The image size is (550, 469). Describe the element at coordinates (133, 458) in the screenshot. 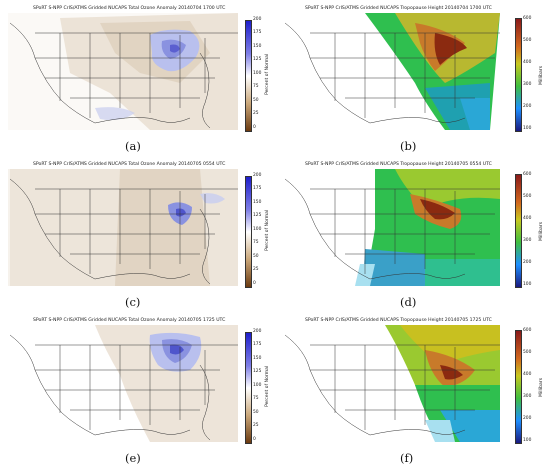

I see `panel-caption: (e)` at that location.